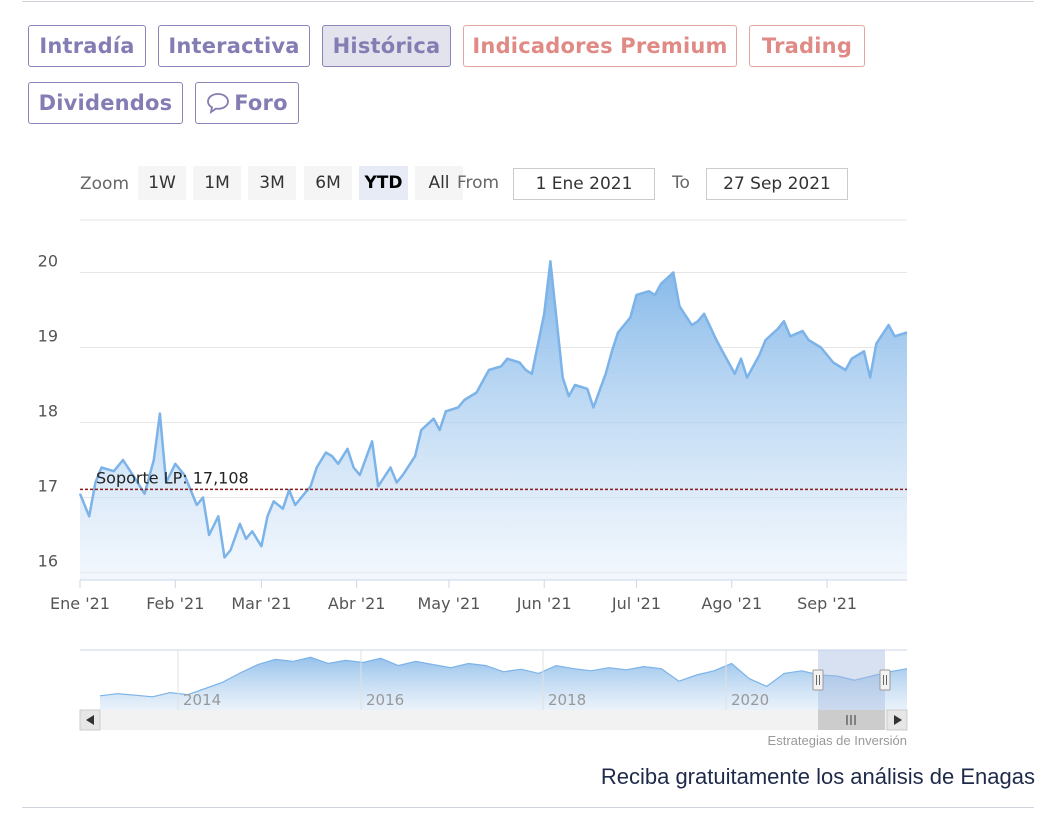 This screenshot has width=1053, height=817. Describe the element at coordinates (175, 603) in the screenshot. I see `x-tick-label: Feb '21` at that location.